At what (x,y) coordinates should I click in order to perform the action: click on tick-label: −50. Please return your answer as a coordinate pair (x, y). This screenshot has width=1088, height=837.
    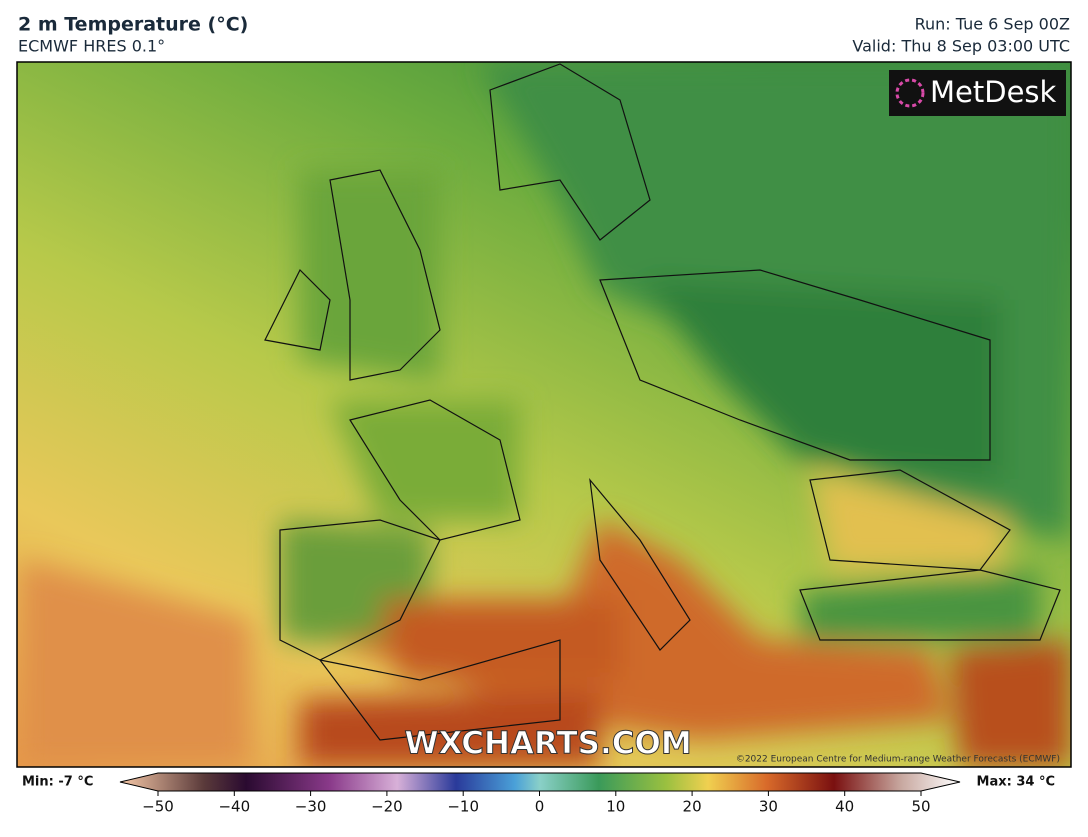
    Looking at the image, I should click on (158, 807).